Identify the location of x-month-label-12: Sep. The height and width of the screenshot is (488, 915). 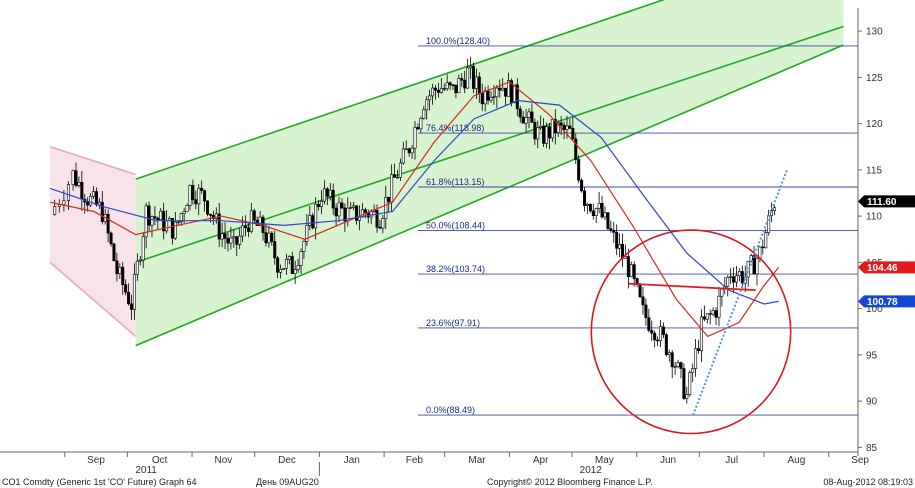
(860, 460).